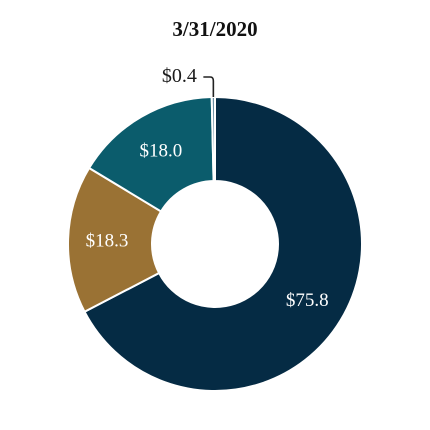  I want to click on slice-label-0: $75.8, so click(307, 300).